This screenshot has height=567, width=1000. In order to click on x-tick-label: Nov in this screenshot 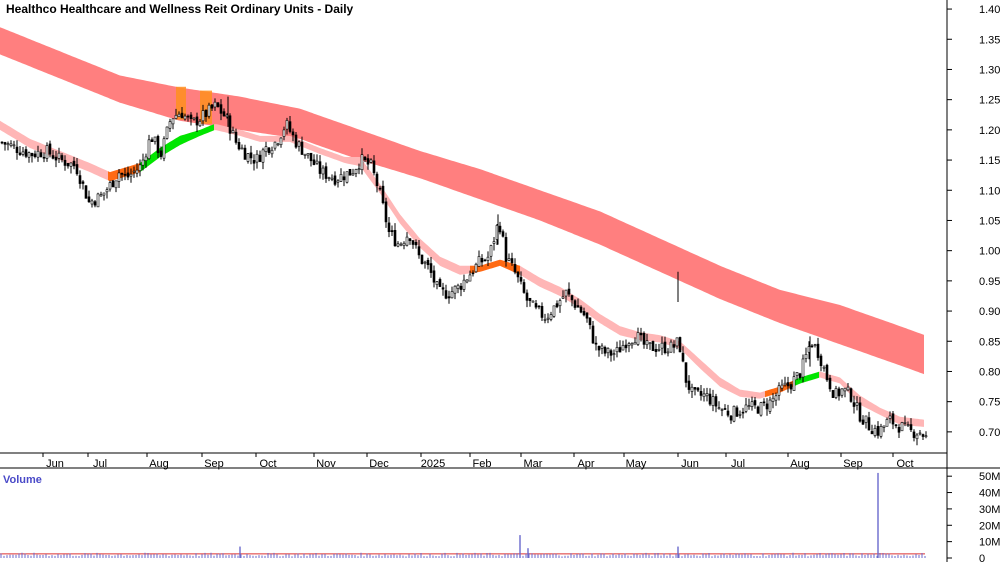, I will do `click(326, 464)`.